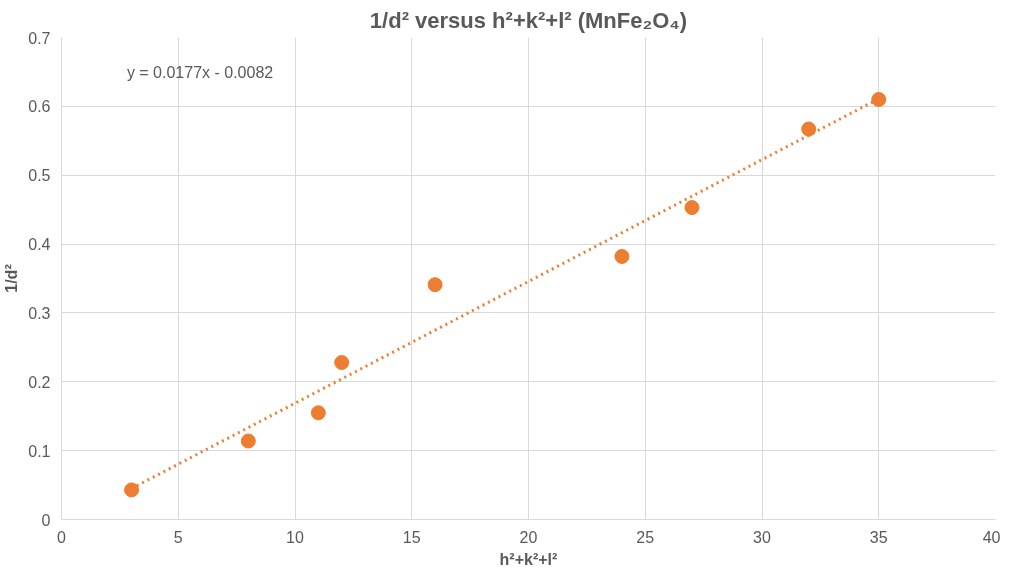 This screenshot has height=585, width=1024. What do you see at coordinates (528, 559) in the screenshot?
I see `x-axis-title: h²+k²+l²` at bounding box center [528, 559].